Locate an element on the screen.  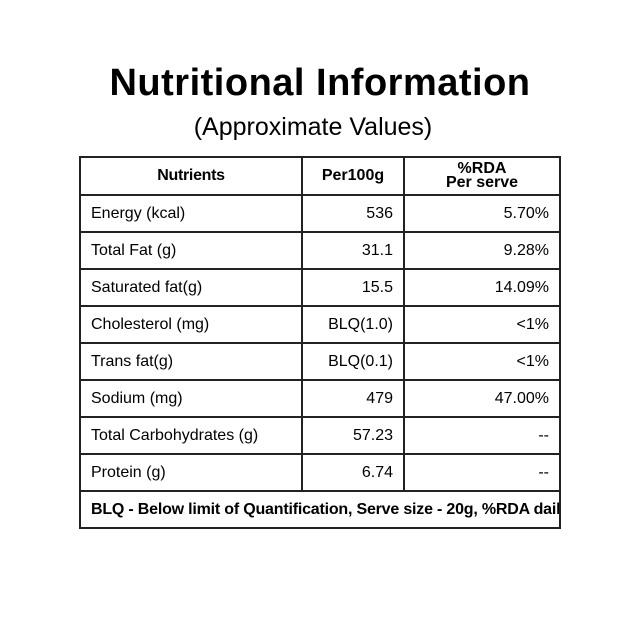
rda-value: 9.28% is located at coordinates (482, 250).